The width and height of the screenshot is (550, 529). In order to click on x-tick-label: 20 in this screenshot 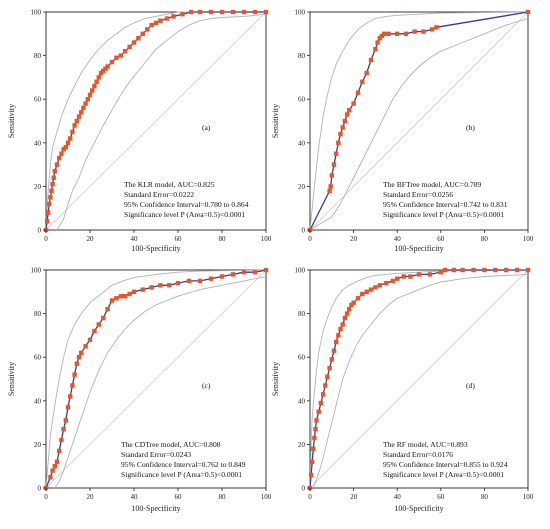, I will do `click(91, 239)`.